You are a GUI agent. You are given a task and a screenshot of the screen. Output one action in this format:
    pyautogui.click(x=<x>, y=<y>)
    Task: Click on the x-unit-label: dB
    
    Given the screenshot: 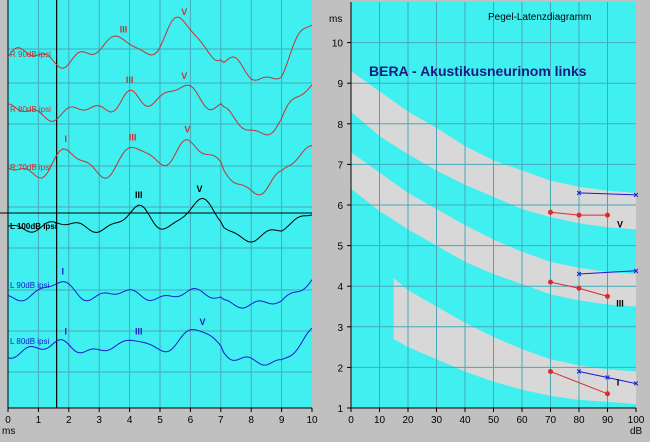 What is the action you would take?
    pyautogui.click(x=636, y=431)
    